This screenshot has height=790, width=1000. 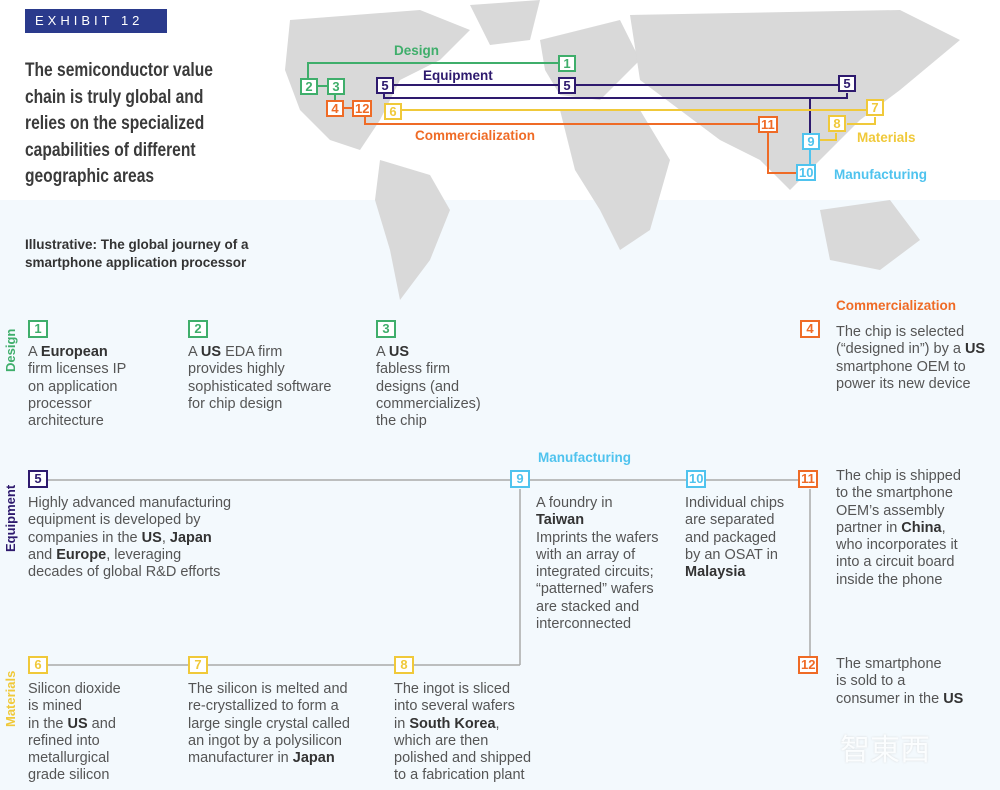 I want to click on text-segment: refined into, so click(x=64, y=740).